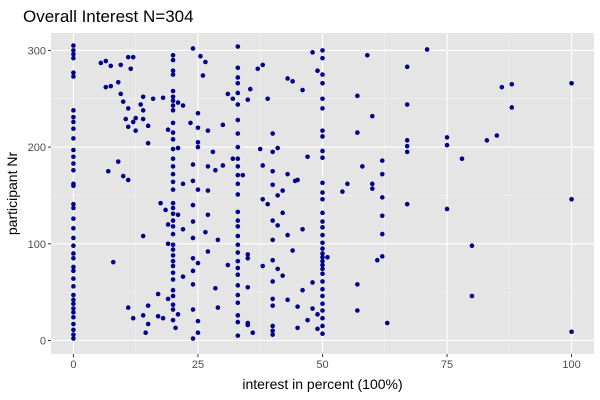 The image size is (600, 400). Describe the element at coordinates (12, 194) in the screenshot. I see `y-axis-label: participant Nr` at that location.